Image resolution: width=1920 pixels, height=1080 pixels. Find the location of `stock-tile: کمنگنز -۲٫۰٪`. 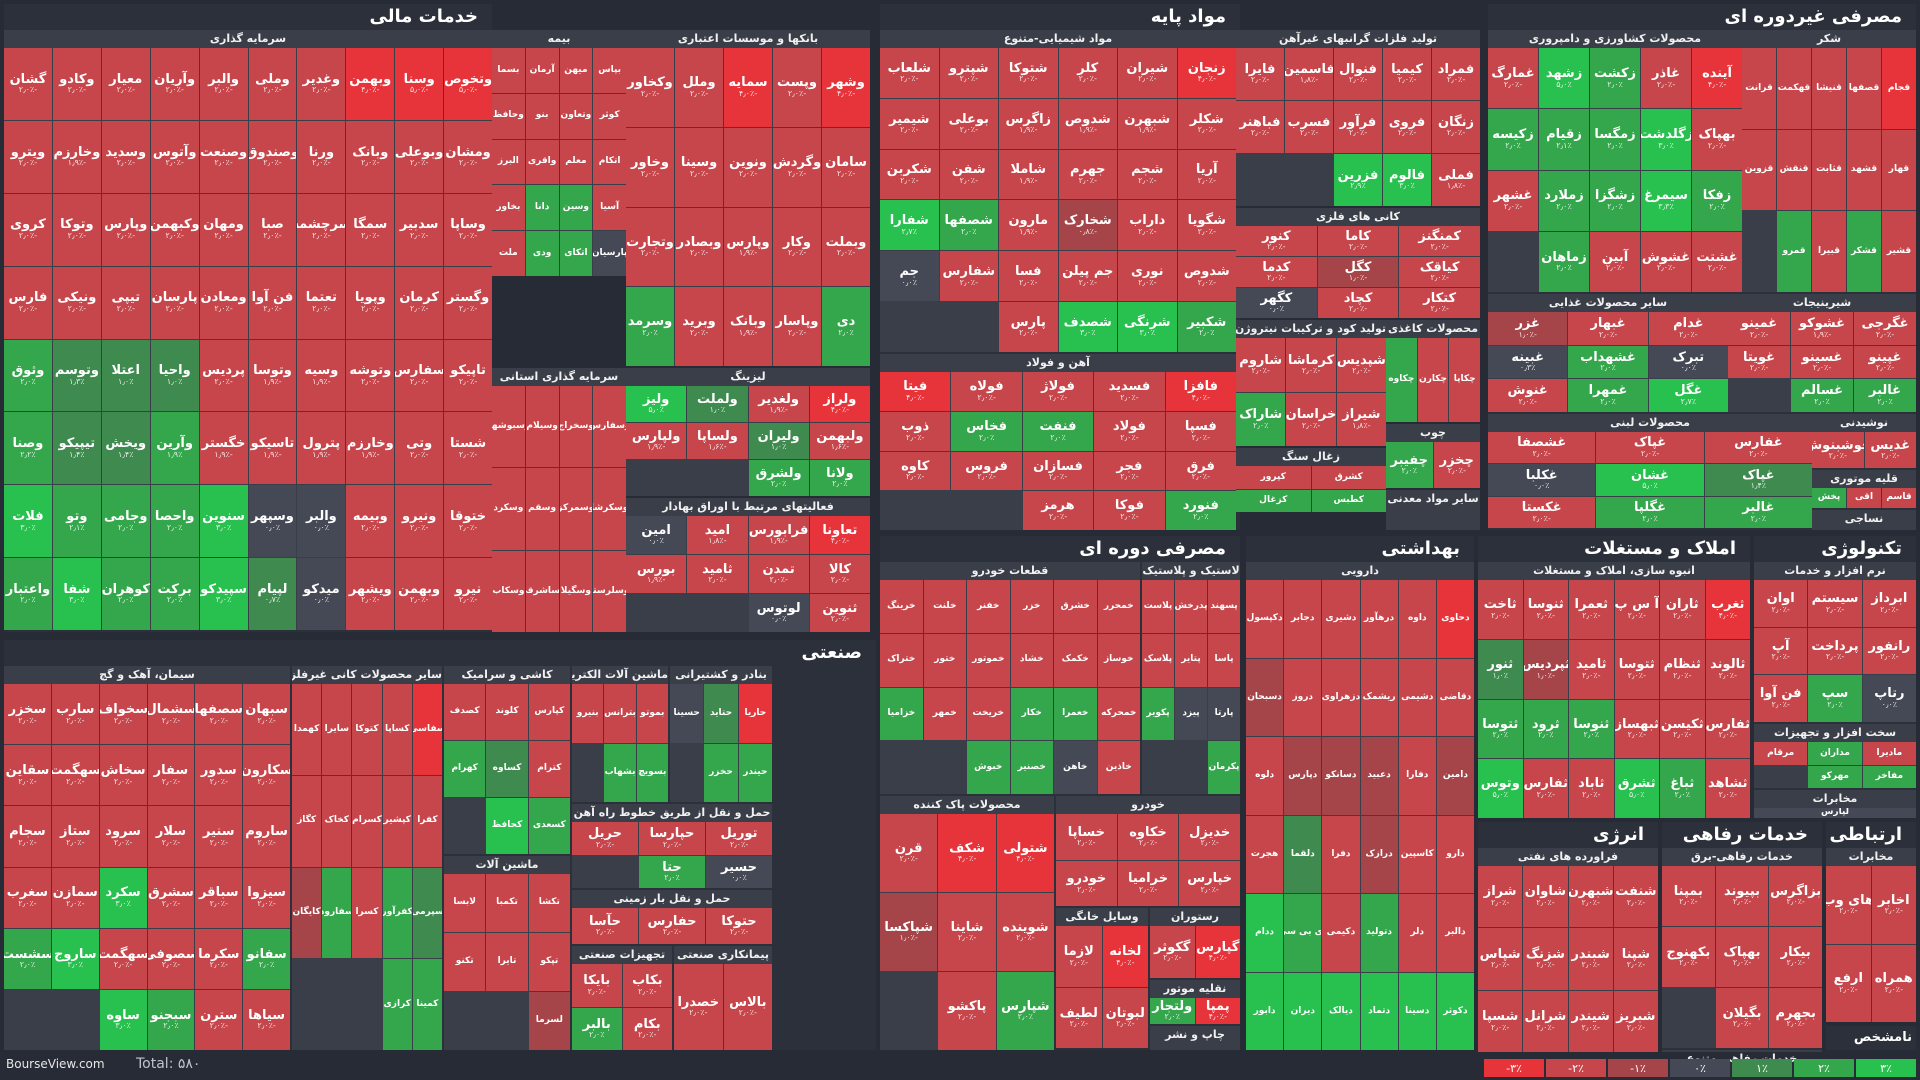

stock-tile: کمنگنز -۲٫۰٪ is located at coordinates (1439, 241).